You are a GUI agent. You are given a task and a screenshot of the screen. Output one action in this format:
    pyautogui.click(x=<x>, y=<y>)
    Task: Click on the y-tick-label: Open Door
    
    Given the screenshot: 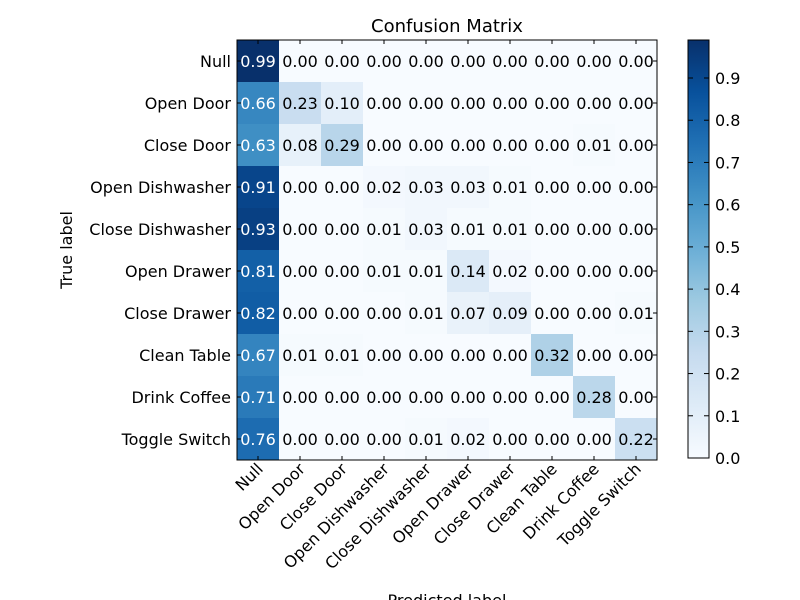 What is the action you would take?
    pyautogui.click(x=188, y=103)
    